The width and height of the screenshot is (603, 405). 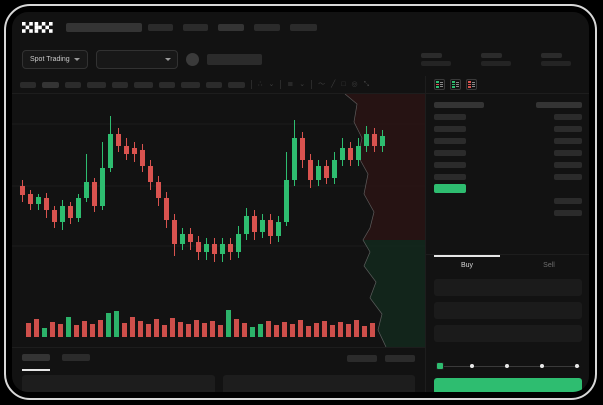 What do you see at coordinates (467, 265) in the screenshot?
I see `tab-buy: Buy` at bounding box center [467, 265].